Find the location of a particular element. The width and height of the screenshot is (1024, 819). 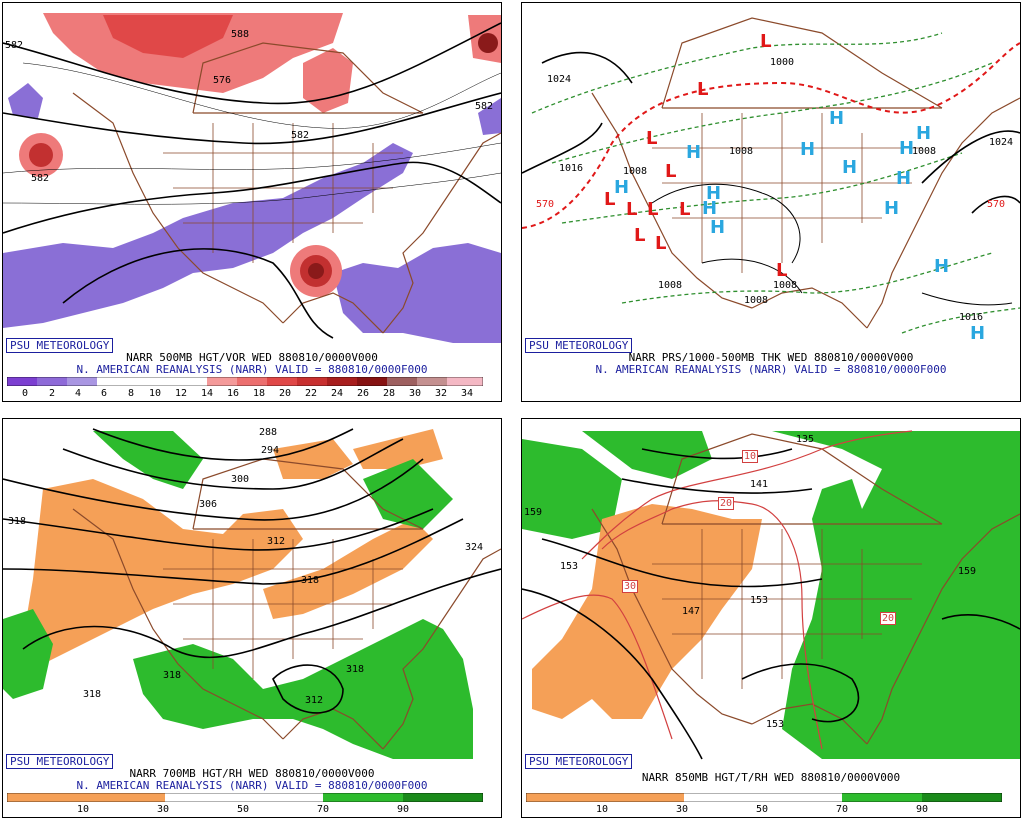

isobars-fine is located at coordinates (832, 244).